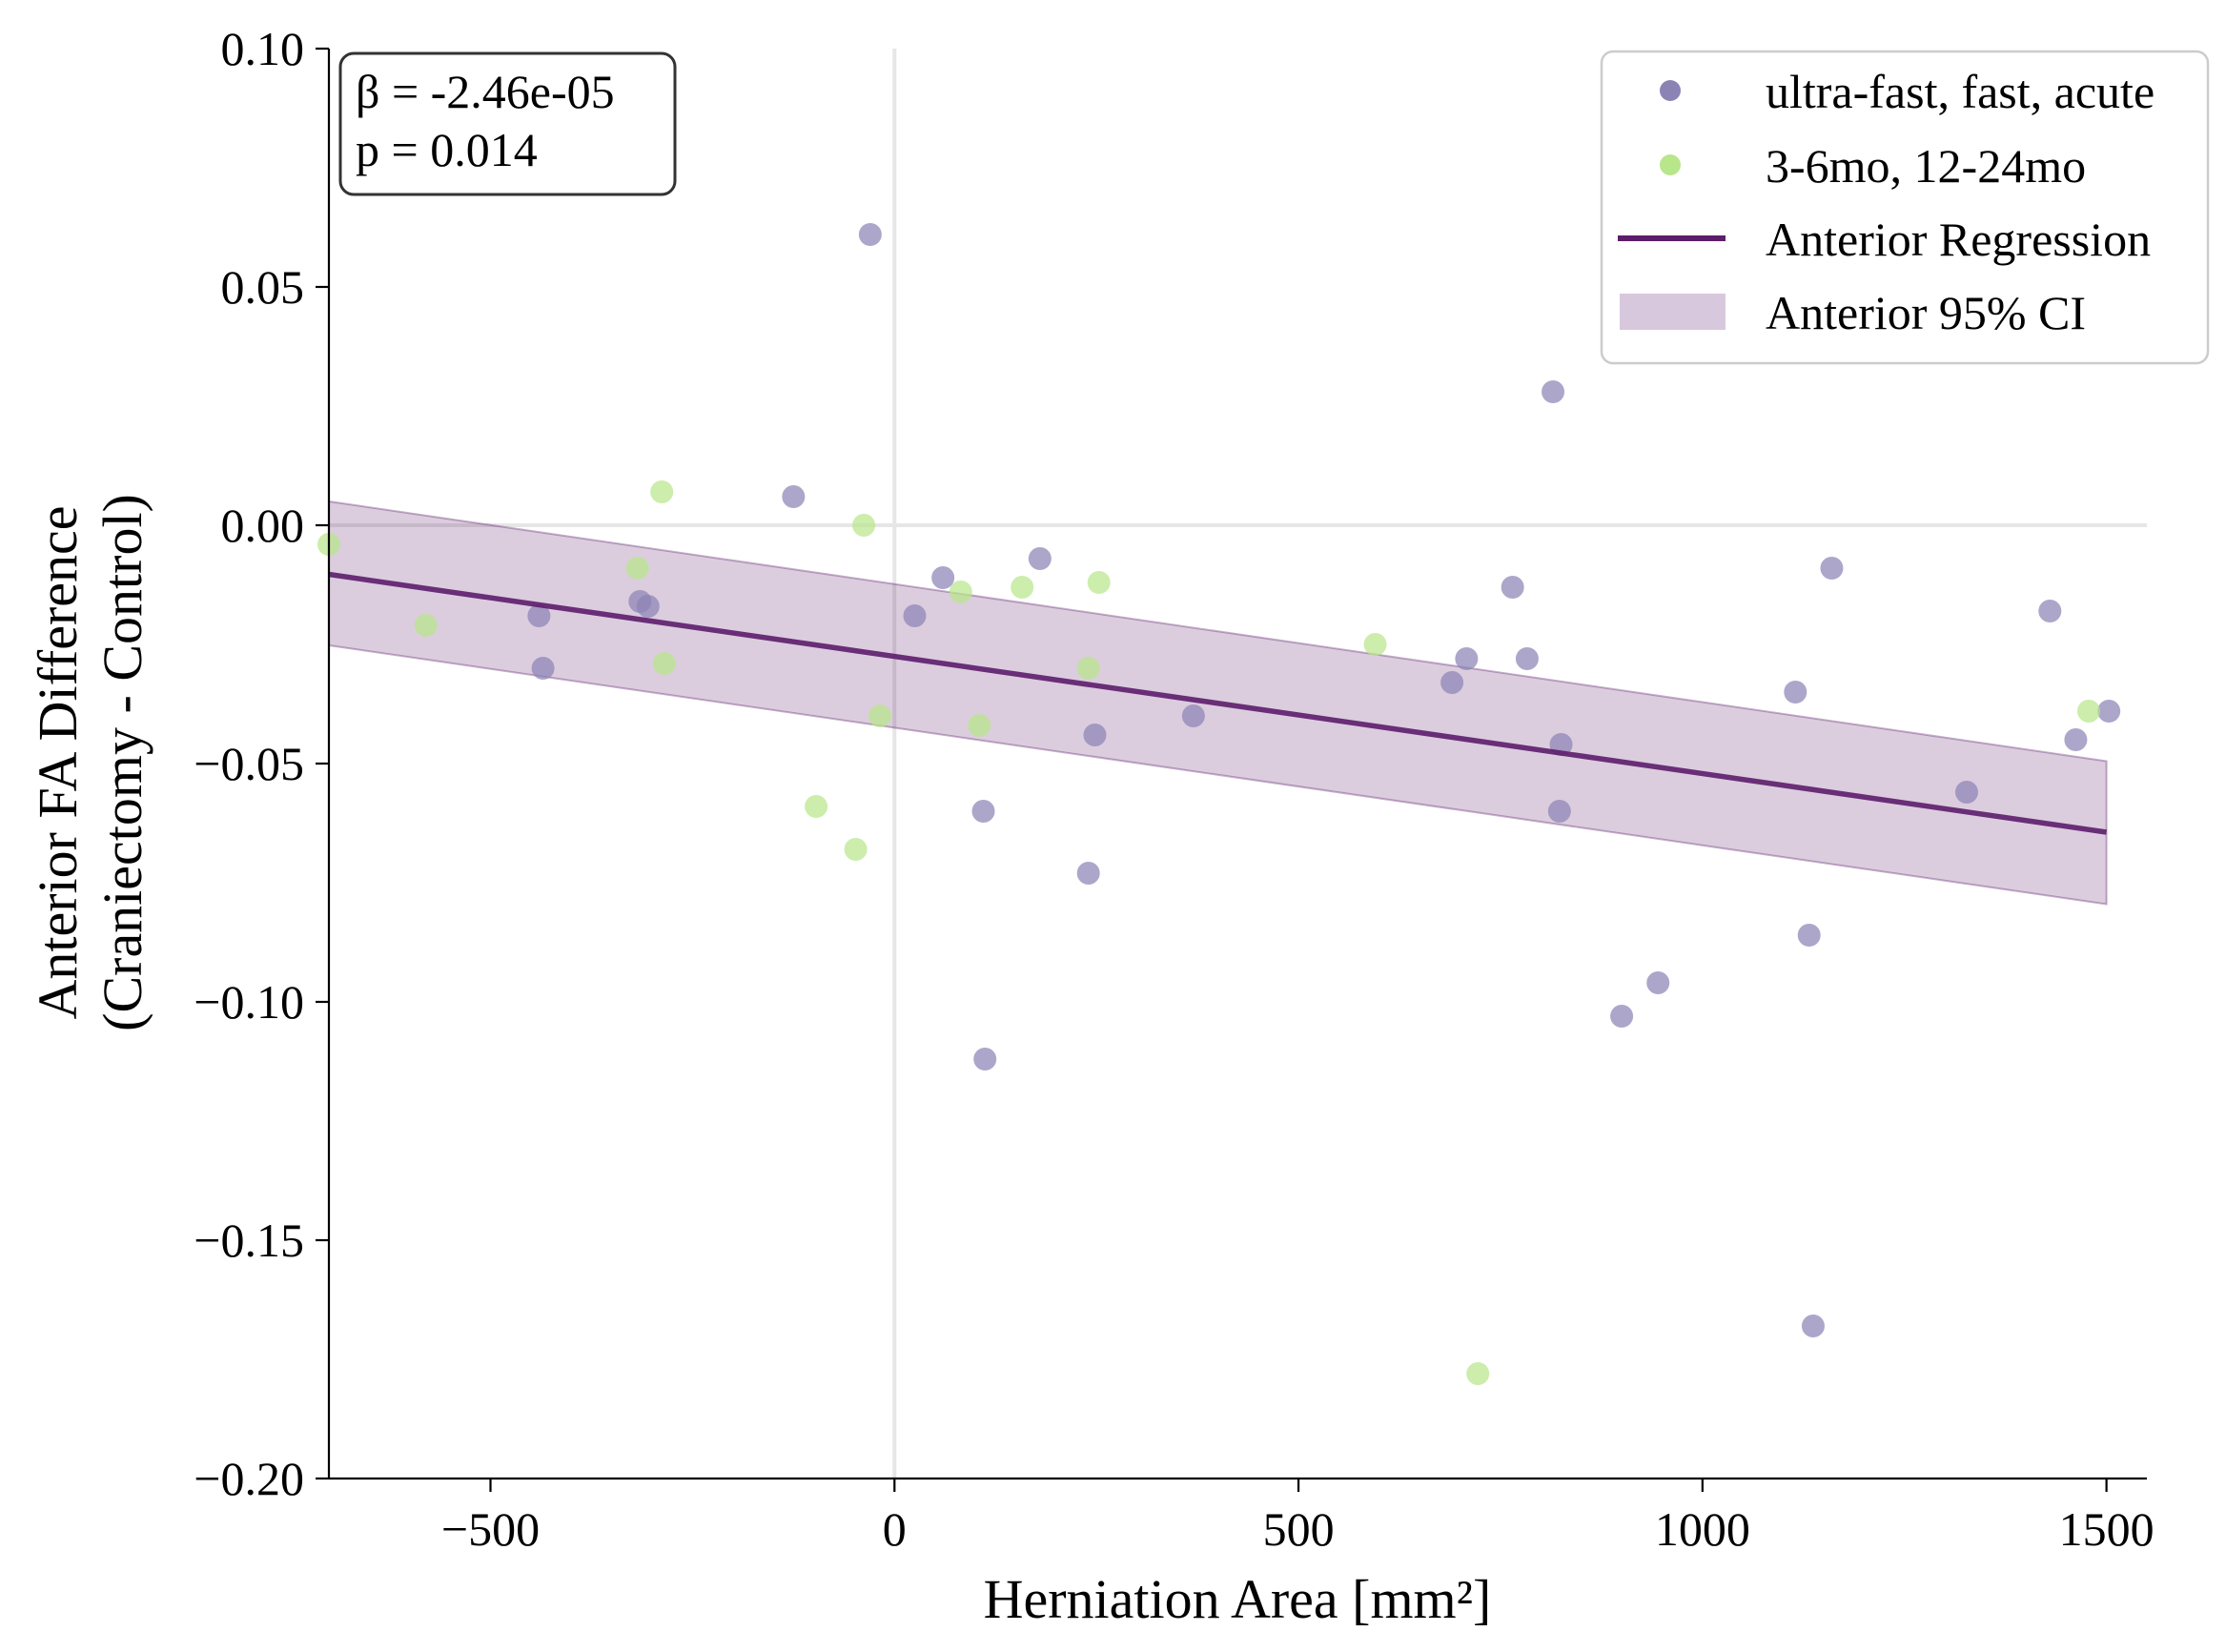 This screenshot has height=1652, width=2226. What do you see at coordinates (249, 763) in the screenshot?
I see `y-tick-label: −0.05` at bounding box center [249, 763].